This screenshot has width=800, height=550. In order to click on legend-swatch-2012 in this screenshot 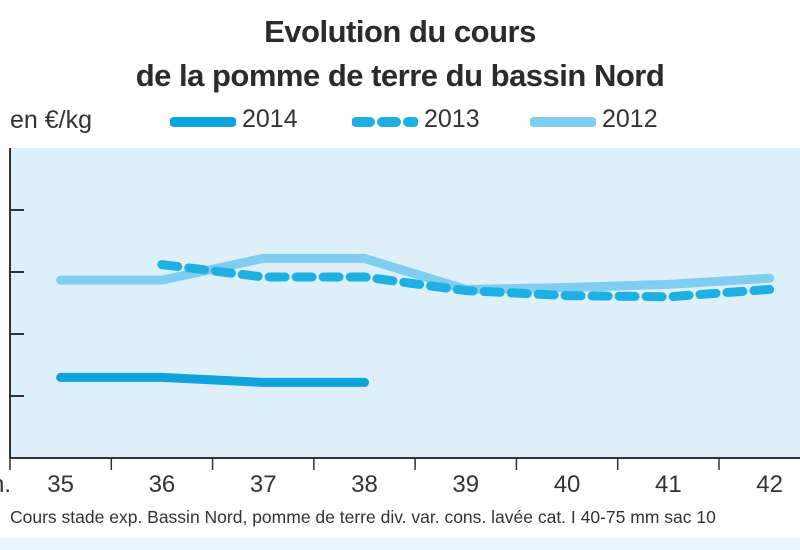, I will do `click(563, 122)`.